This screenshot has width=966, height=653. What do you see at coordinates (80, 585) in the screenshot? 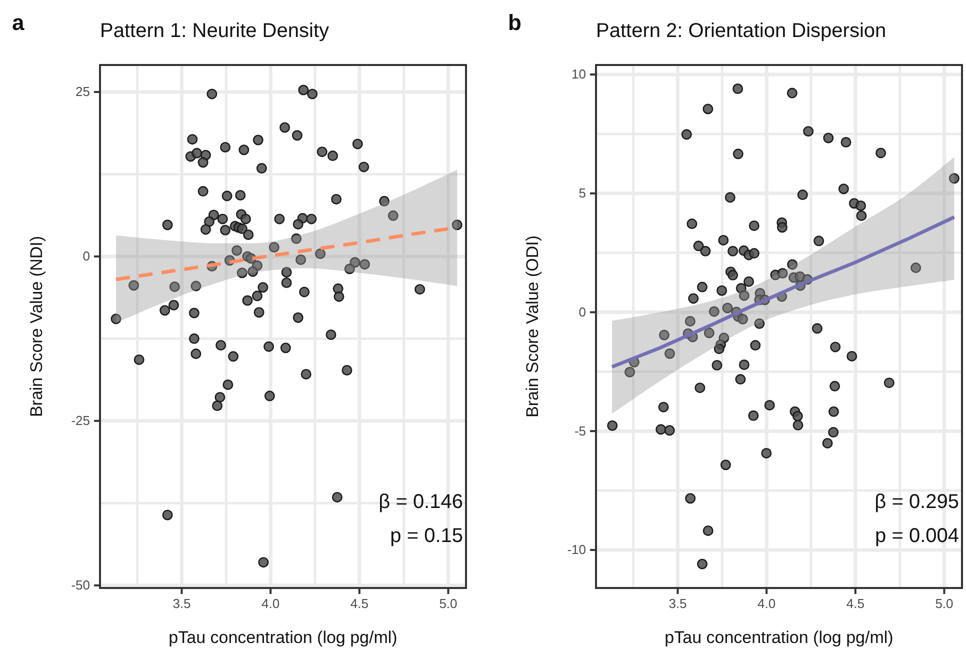
I see `y-tick-label: -50` at bounding box center [80, 585].